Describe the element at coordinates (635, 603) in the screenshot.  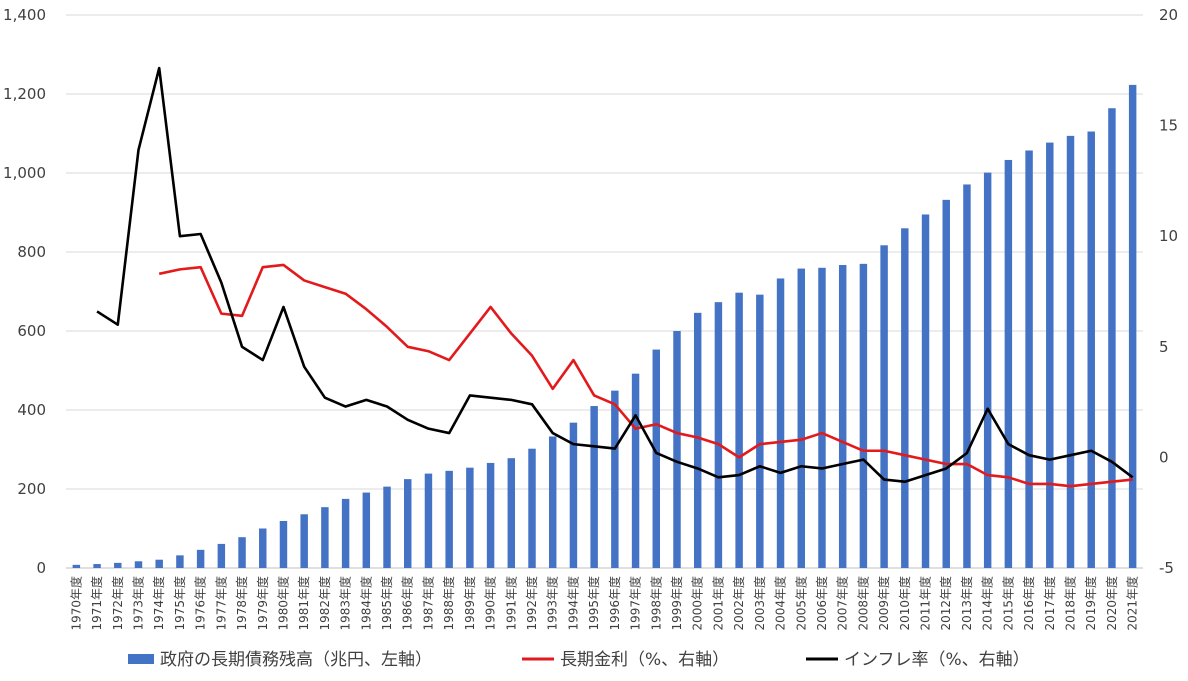
I see `x-tick-label: 1997年度` at that location.